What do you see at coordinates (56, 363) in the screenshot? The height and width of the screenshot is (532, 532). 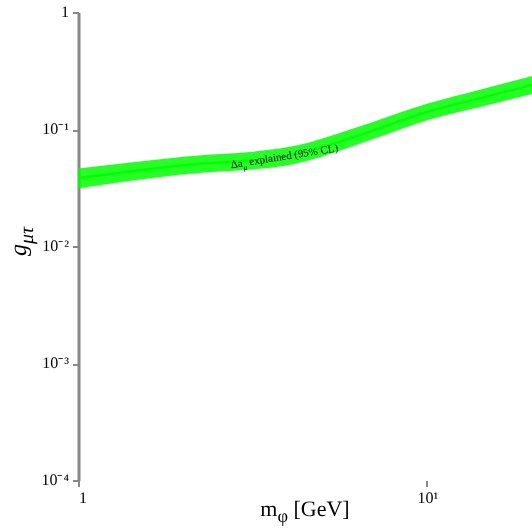 I see `y-tick-label: 10⁻³` at bounding box center [56, 363].